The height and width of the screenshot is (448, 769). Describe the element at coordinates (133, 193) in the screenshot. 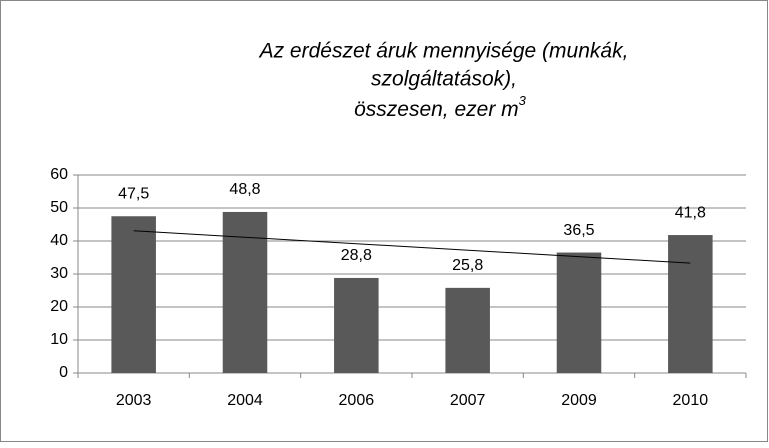

I see `data-label: 47,5` at that location.